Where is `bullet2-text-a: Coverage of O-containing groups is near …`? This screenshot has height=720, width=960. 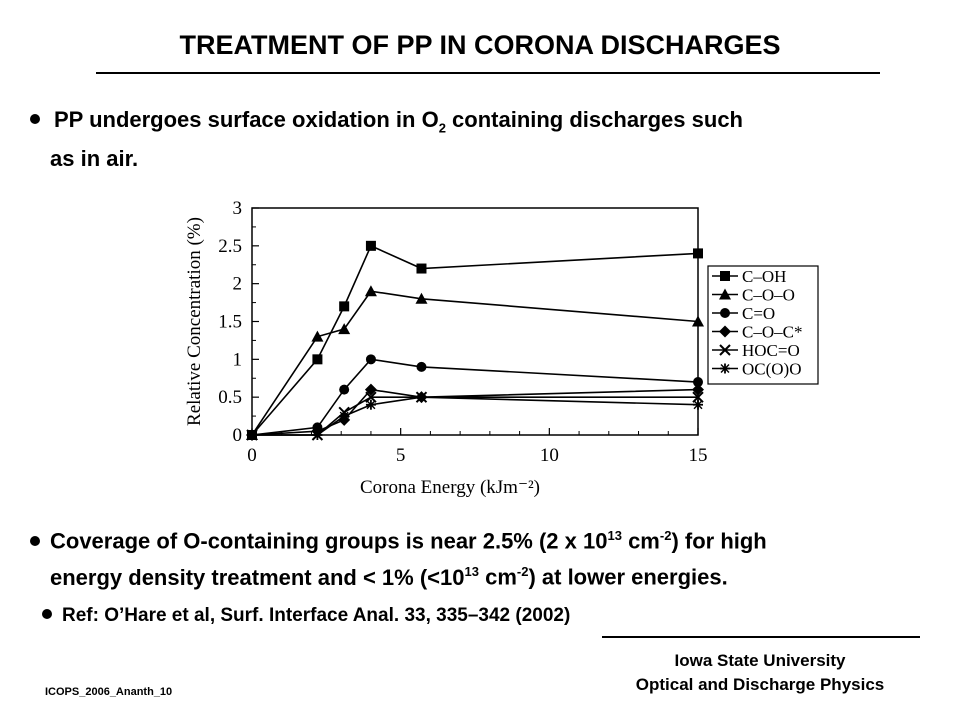 bullet2-text-a: Coverage of O-containing groups is near … is located at coordinates (329, 541).